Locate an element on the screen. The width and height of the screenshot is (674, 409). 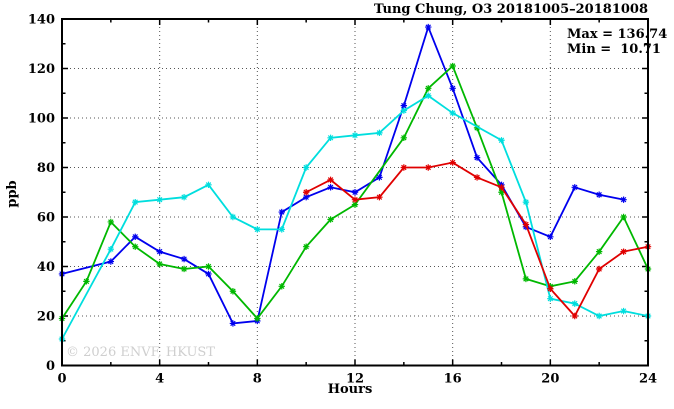
y-tick-label: 120 is located at coordinates (41, 69).